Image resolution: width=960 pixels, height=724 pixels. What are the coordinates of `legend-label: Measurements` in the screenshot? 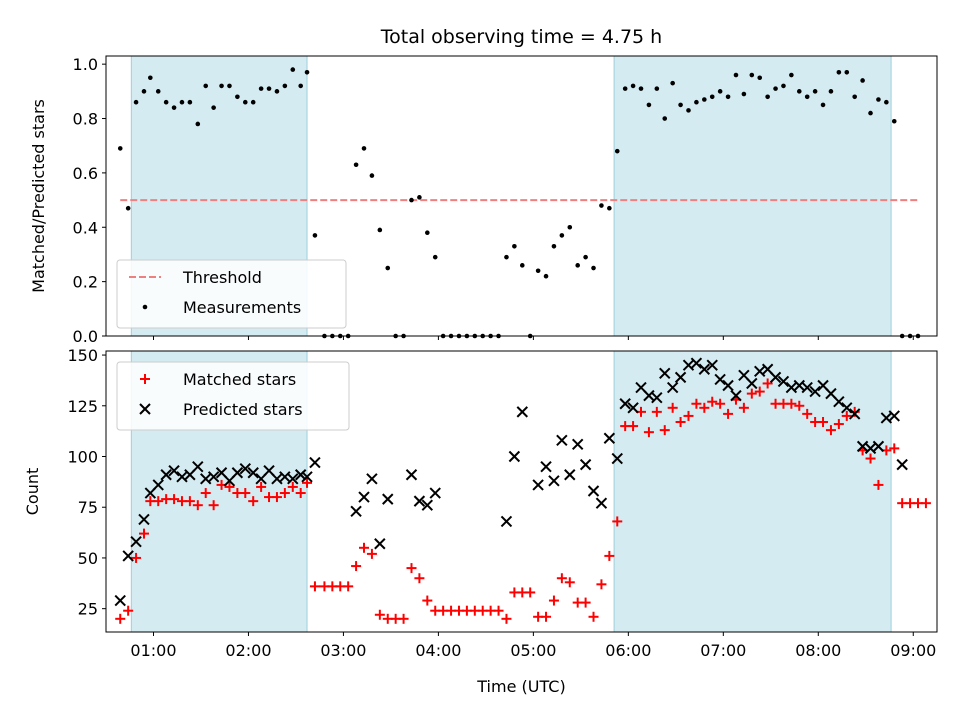 It's located at (242, 307).